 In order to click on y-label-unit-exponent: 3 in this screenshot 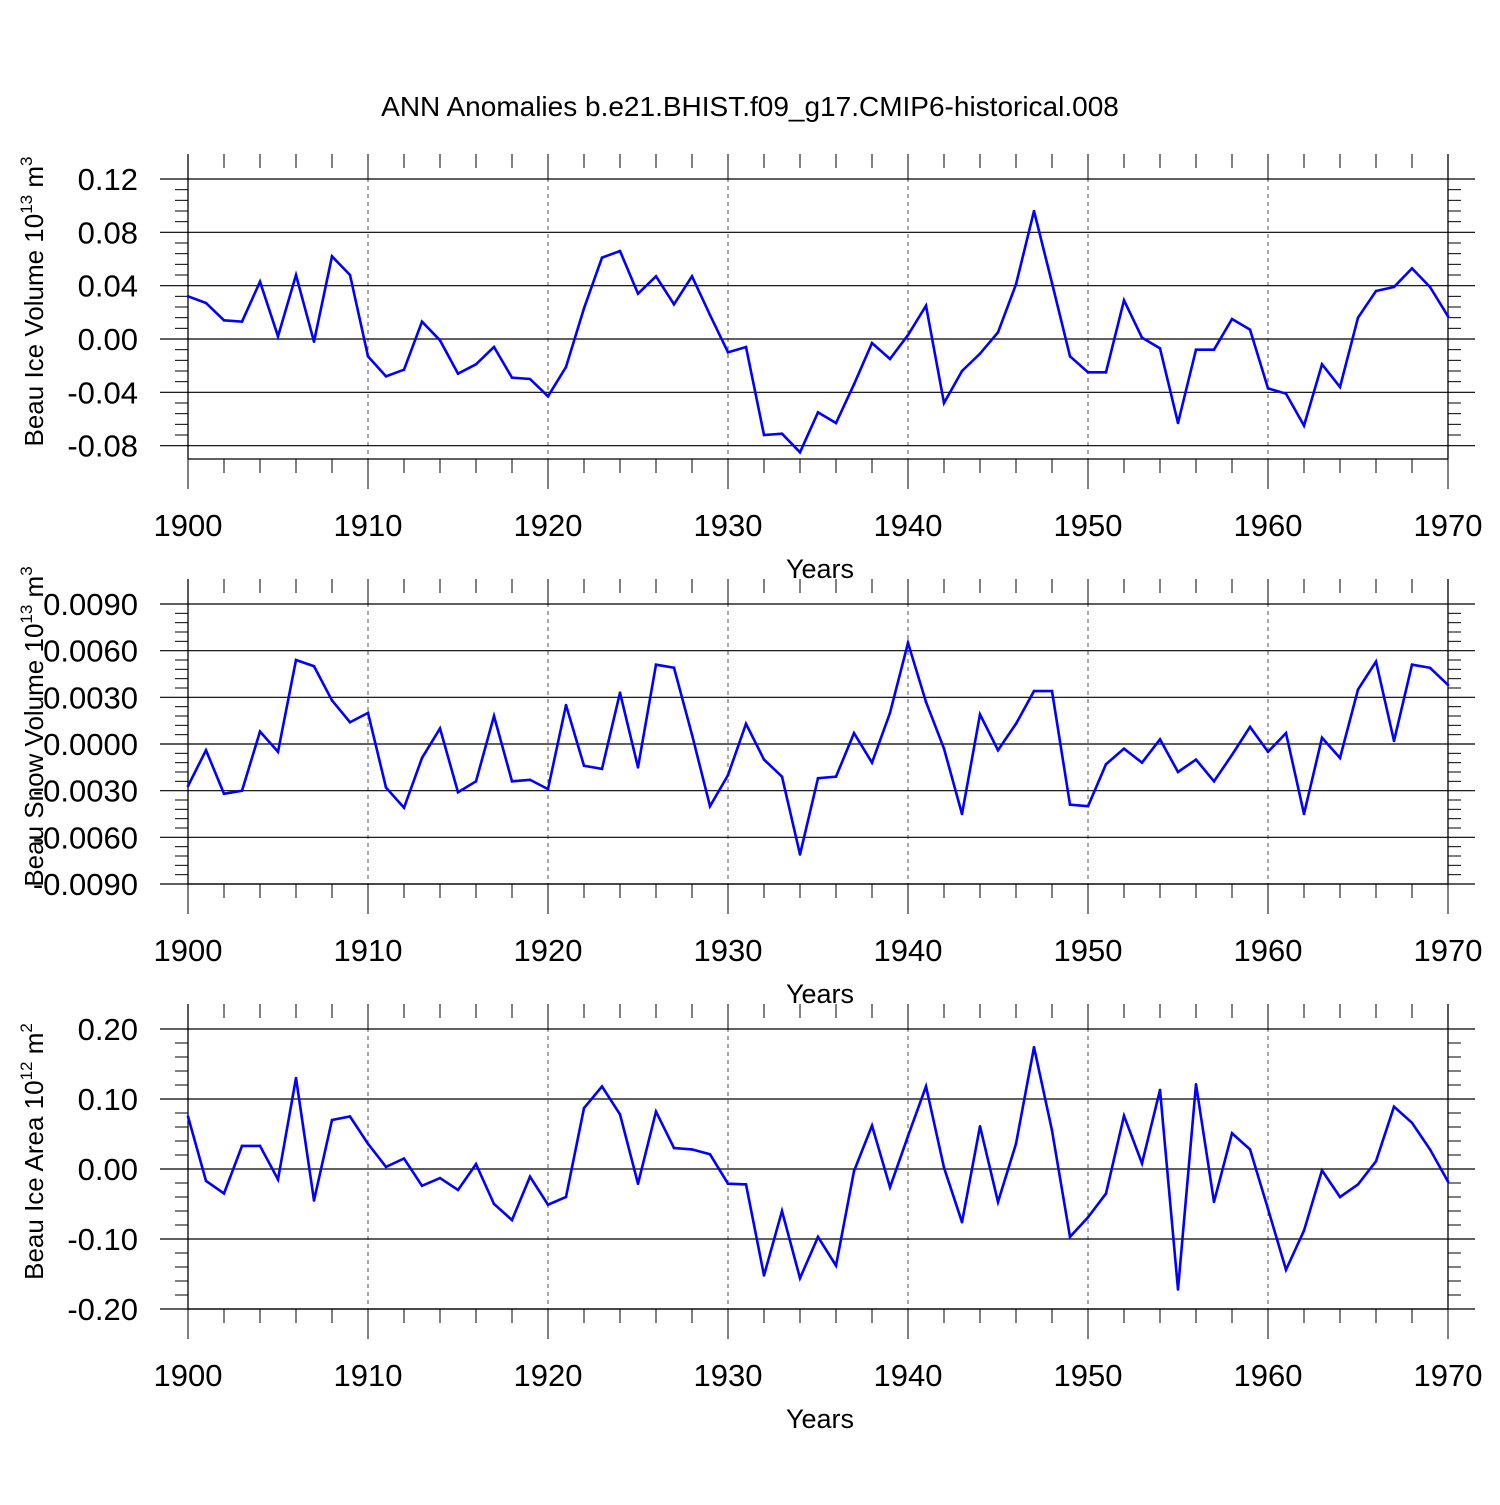, I will do `click(26, 161)`.